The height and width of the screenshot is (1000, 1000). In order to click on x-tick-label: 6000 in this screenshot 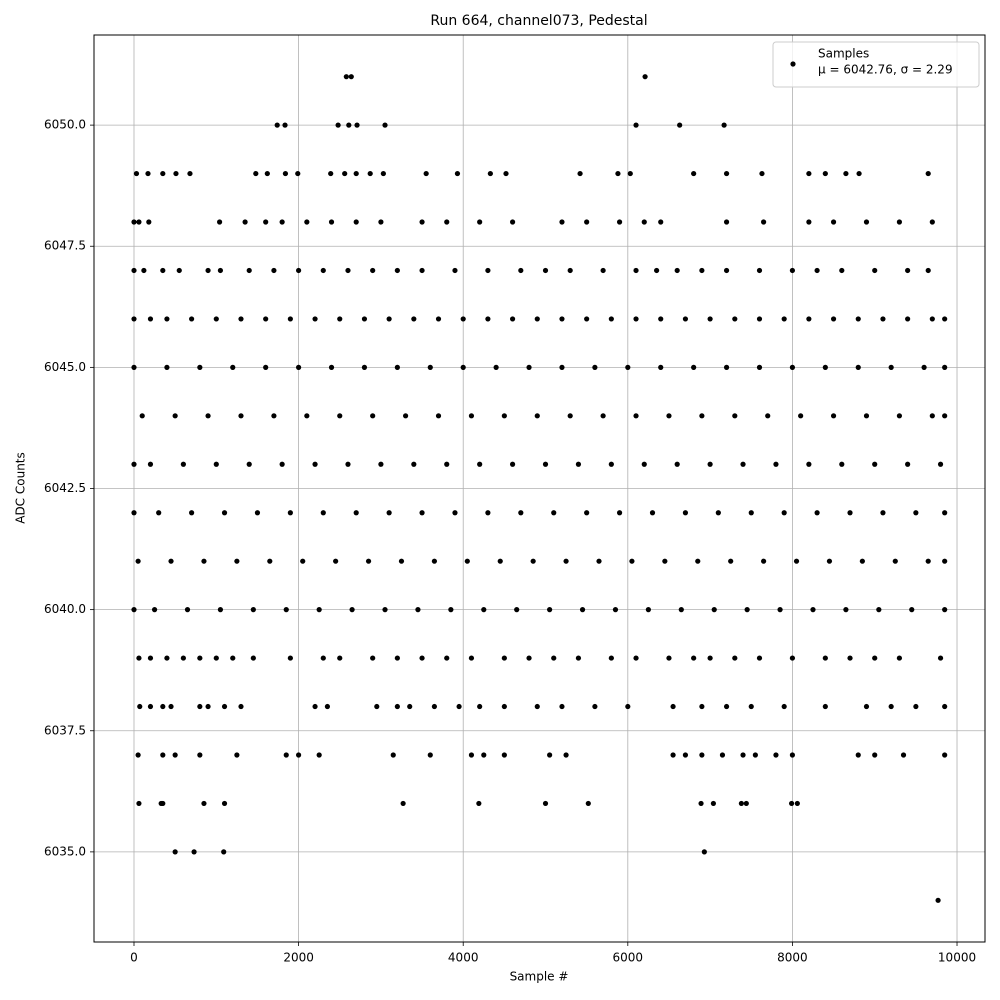, I will do `click(628, 958)`.